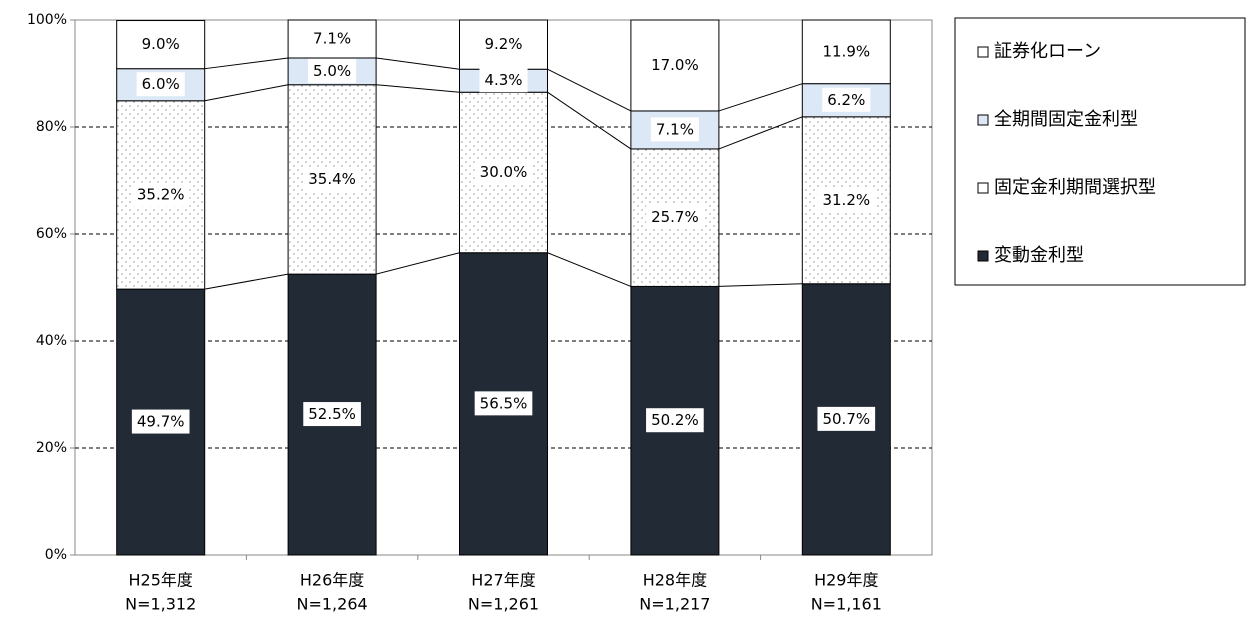 The image size is (1252, 619). What do you see at coordinates (51, 341) in the screenshot?
I see `y-tick-label: 40%` at bounding box center [51, 341].